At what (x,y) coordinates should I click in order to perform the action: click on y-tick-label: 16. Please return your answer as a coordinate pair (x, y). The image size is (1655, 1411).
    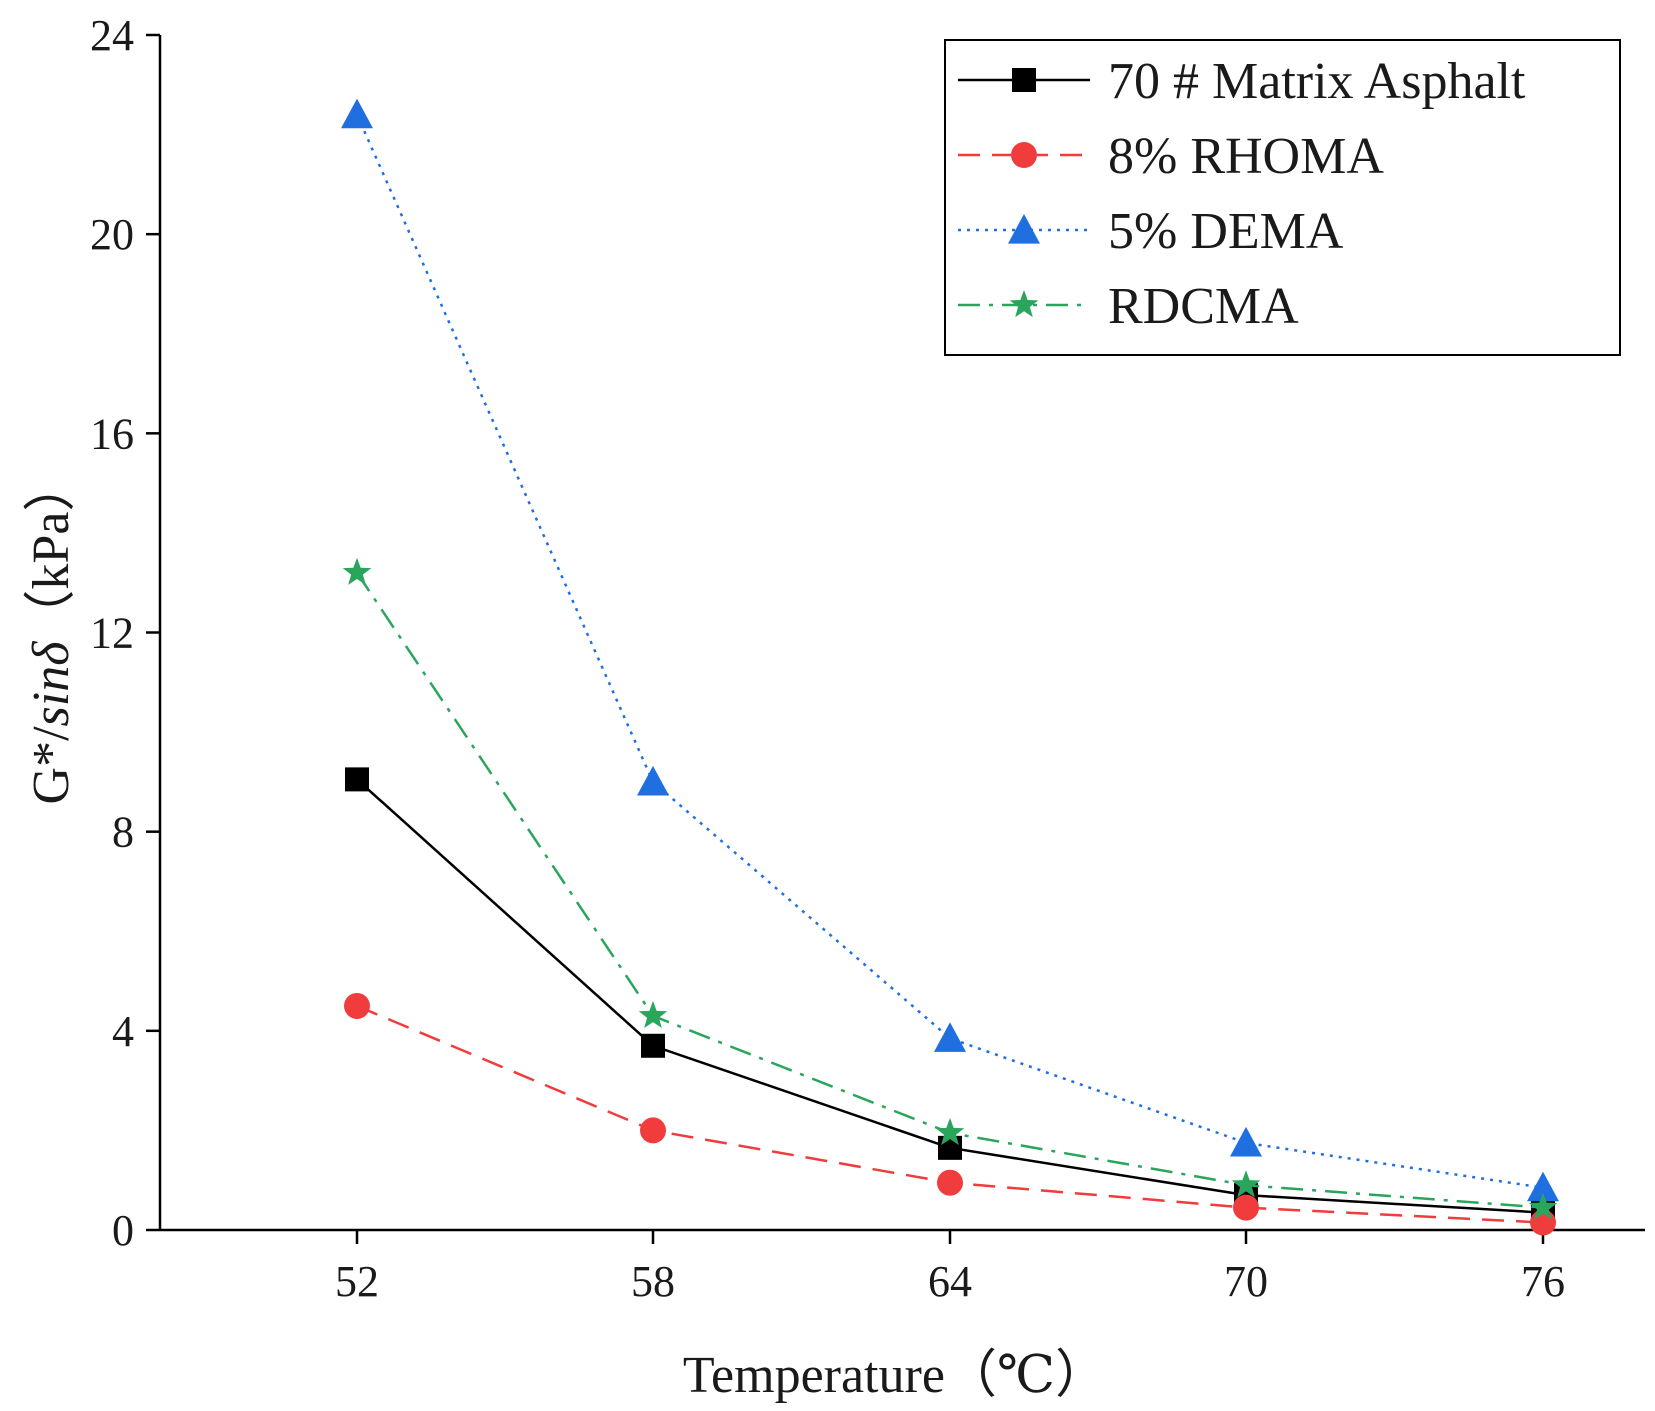
    Looking at the image, I should click on (112, 433).